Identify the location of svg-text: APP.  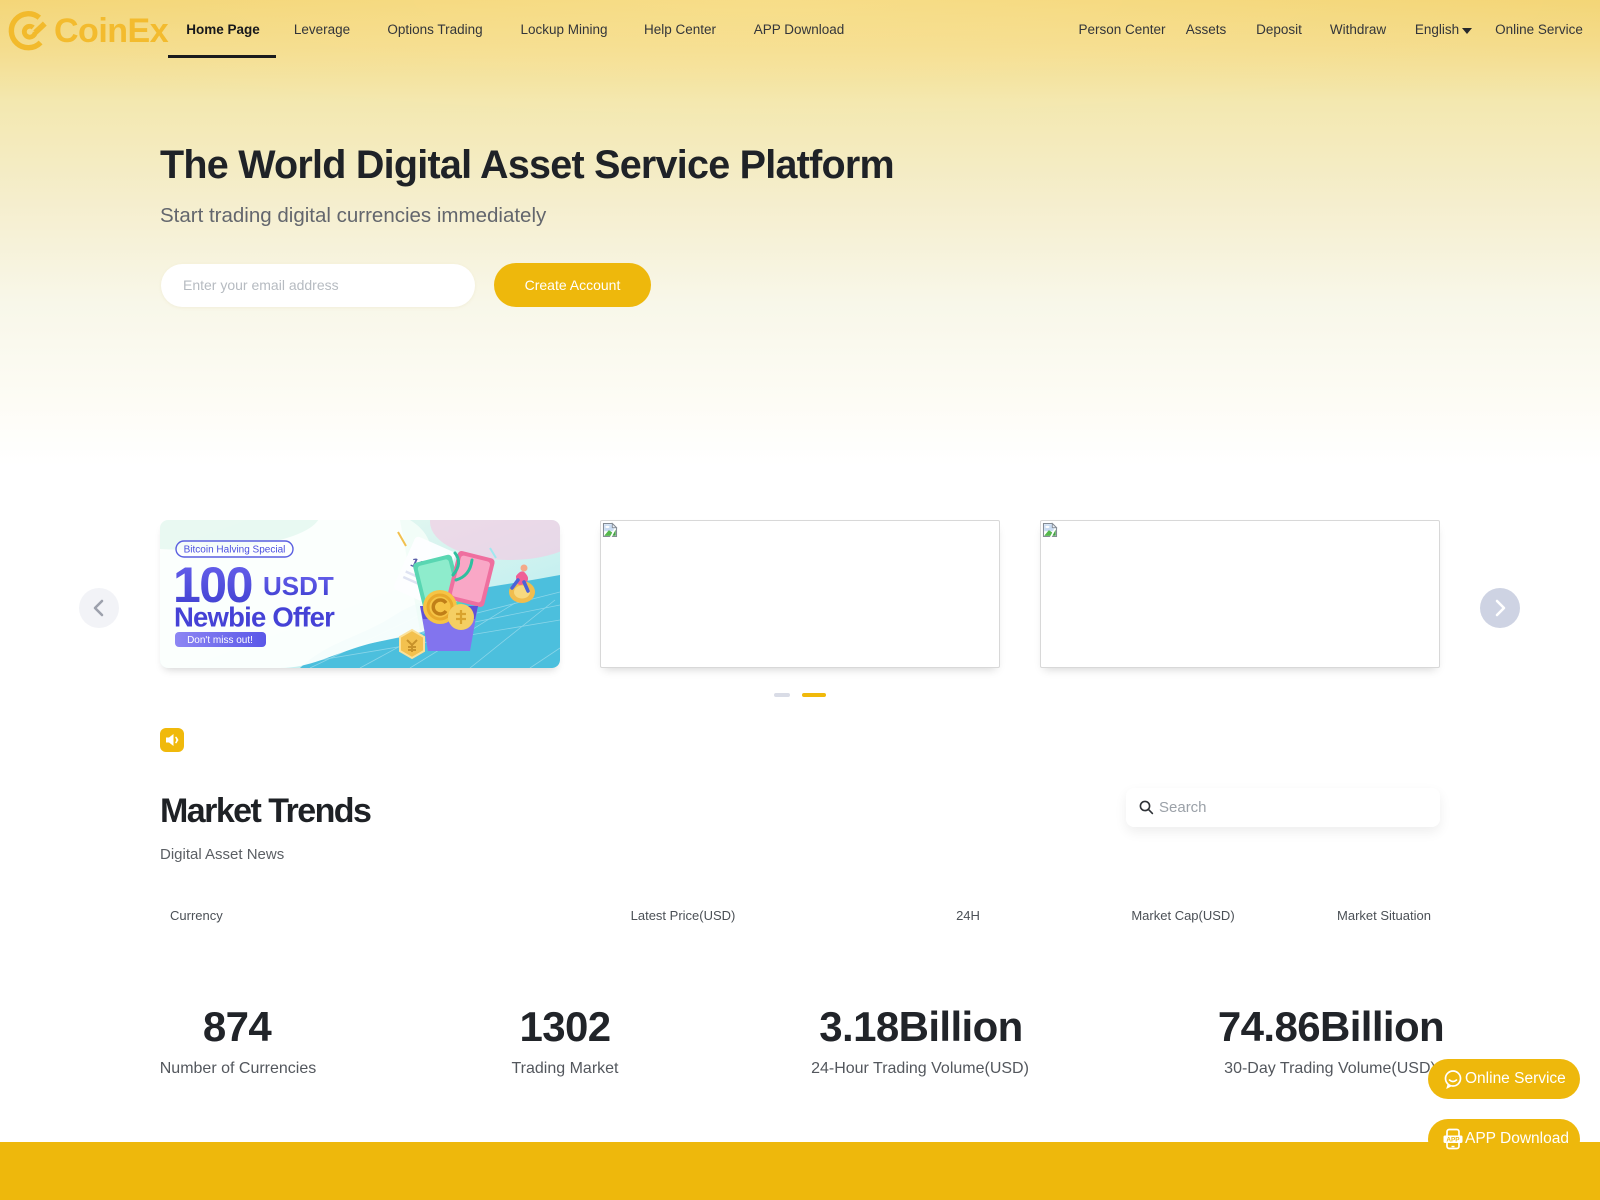
(1453, 1140).